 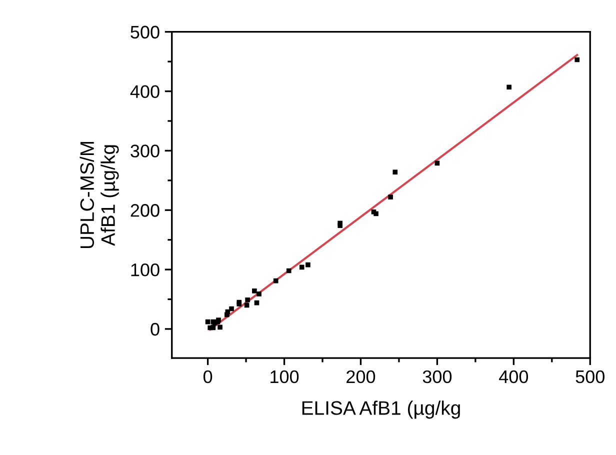 I want to click on y-tick-label: 100, so click(x=145, y=269).